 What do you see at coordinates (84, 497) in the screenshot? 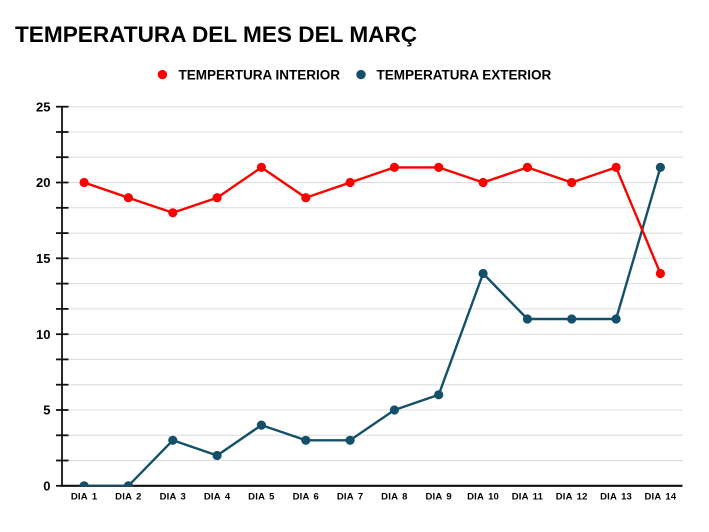
I see `svg-text: DIA 1` at bounding box center [84, 497].